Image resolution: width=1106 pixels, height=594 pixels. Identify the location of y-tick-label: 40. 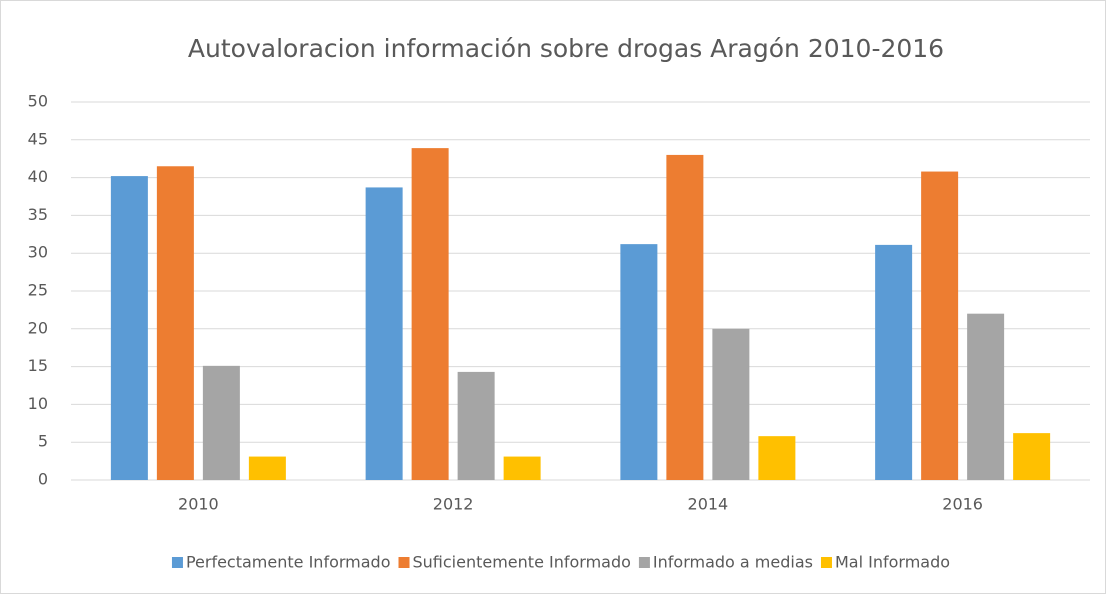
(38, 176).